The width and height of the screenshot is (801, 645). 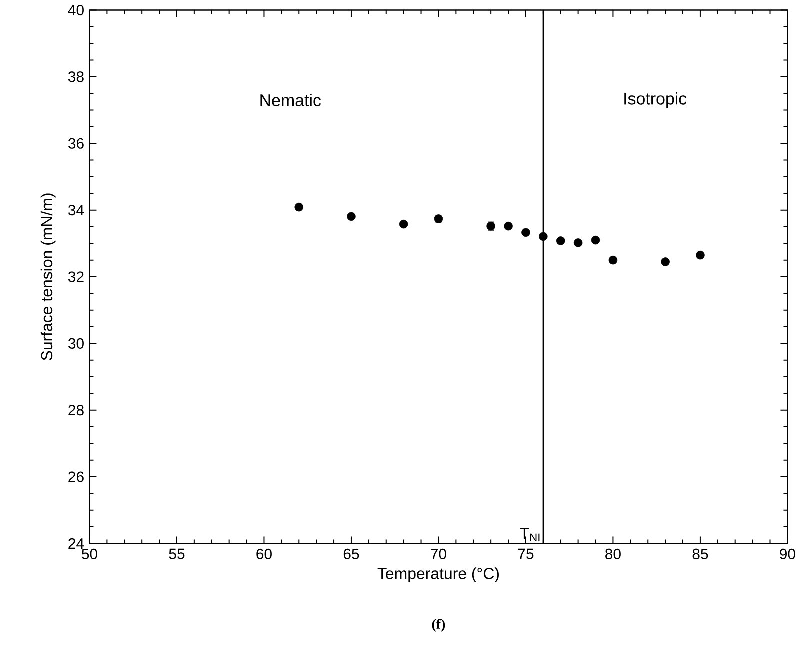 What do you see at coordinates (177, 554) in the screenshot?
I see `x-tick-label: 55` at bounding box center [177, 554].